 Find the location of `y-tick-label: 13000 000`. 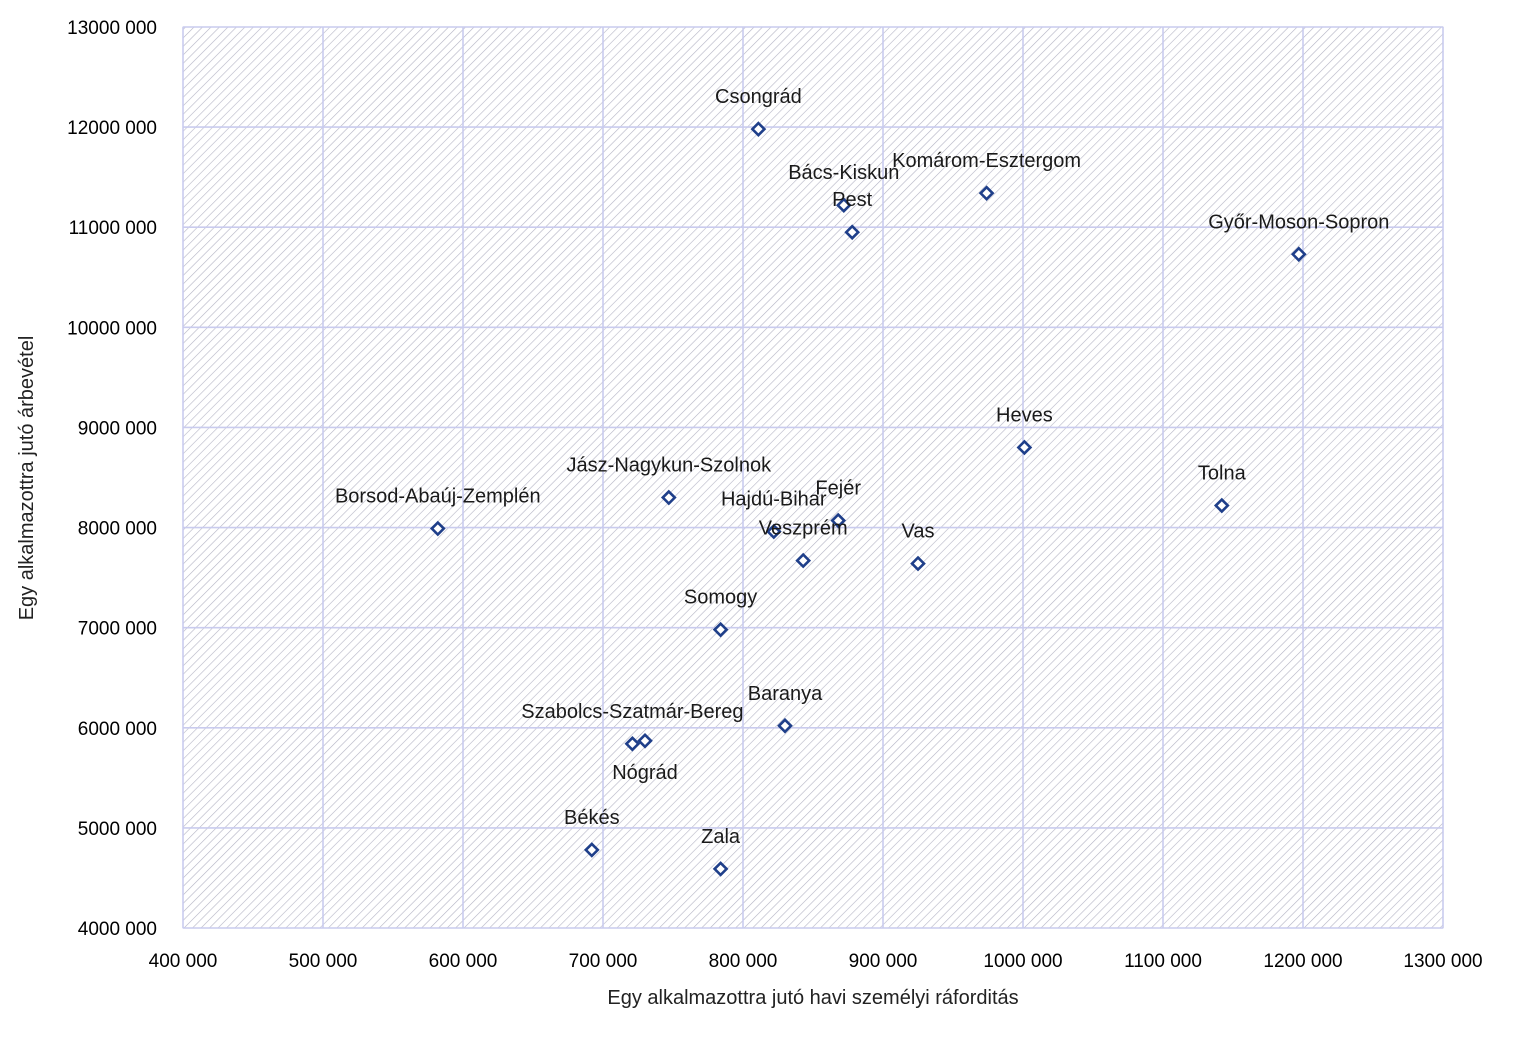

y-tick-label: 13000 000 is located at coordinates (112, 28).